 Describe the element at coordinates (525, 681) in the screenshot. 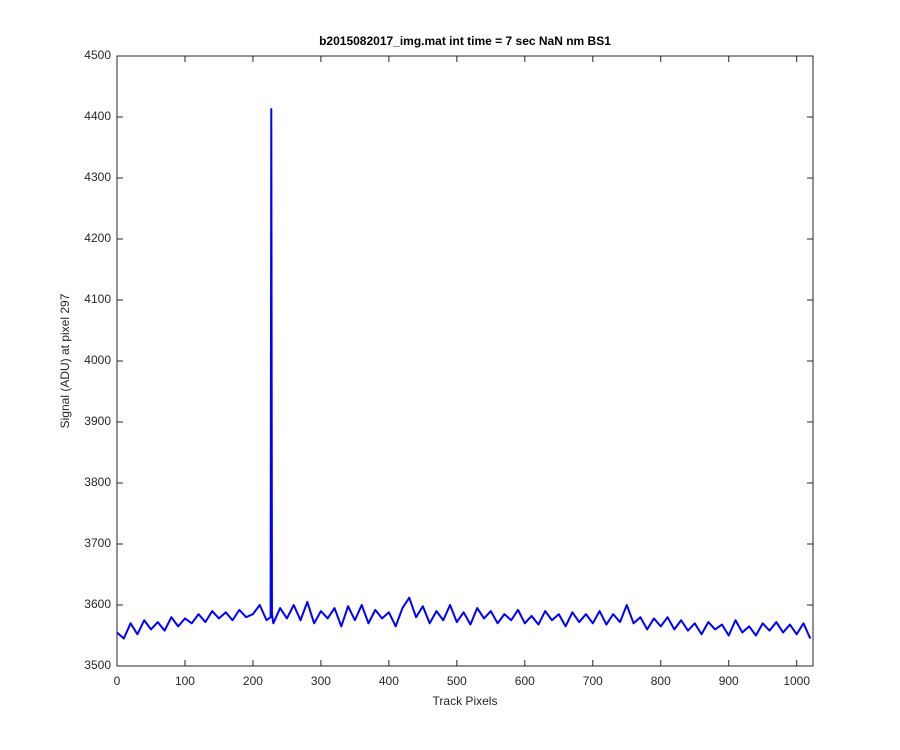

I see `x-tick-label: 600` at that location.